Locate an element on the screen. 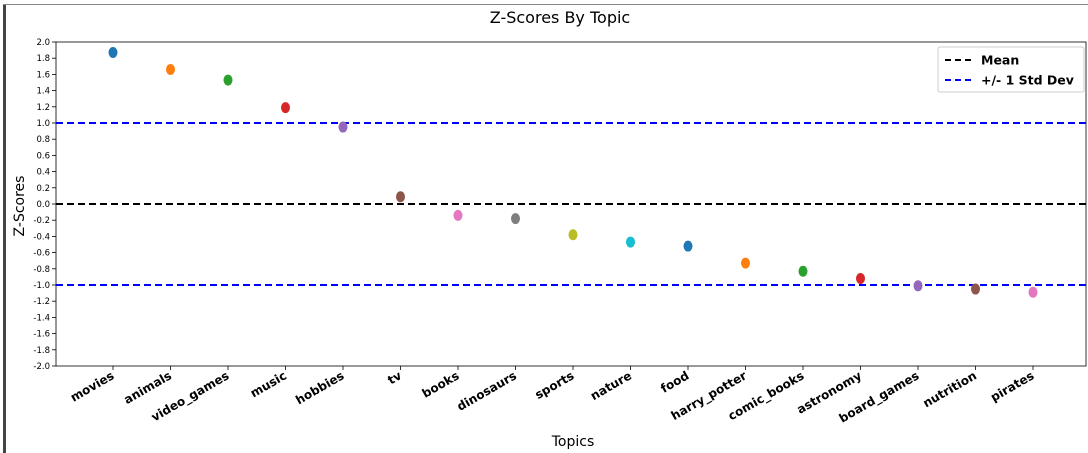  y-tick-label: -2.0 is located at coordinates (41, 367).